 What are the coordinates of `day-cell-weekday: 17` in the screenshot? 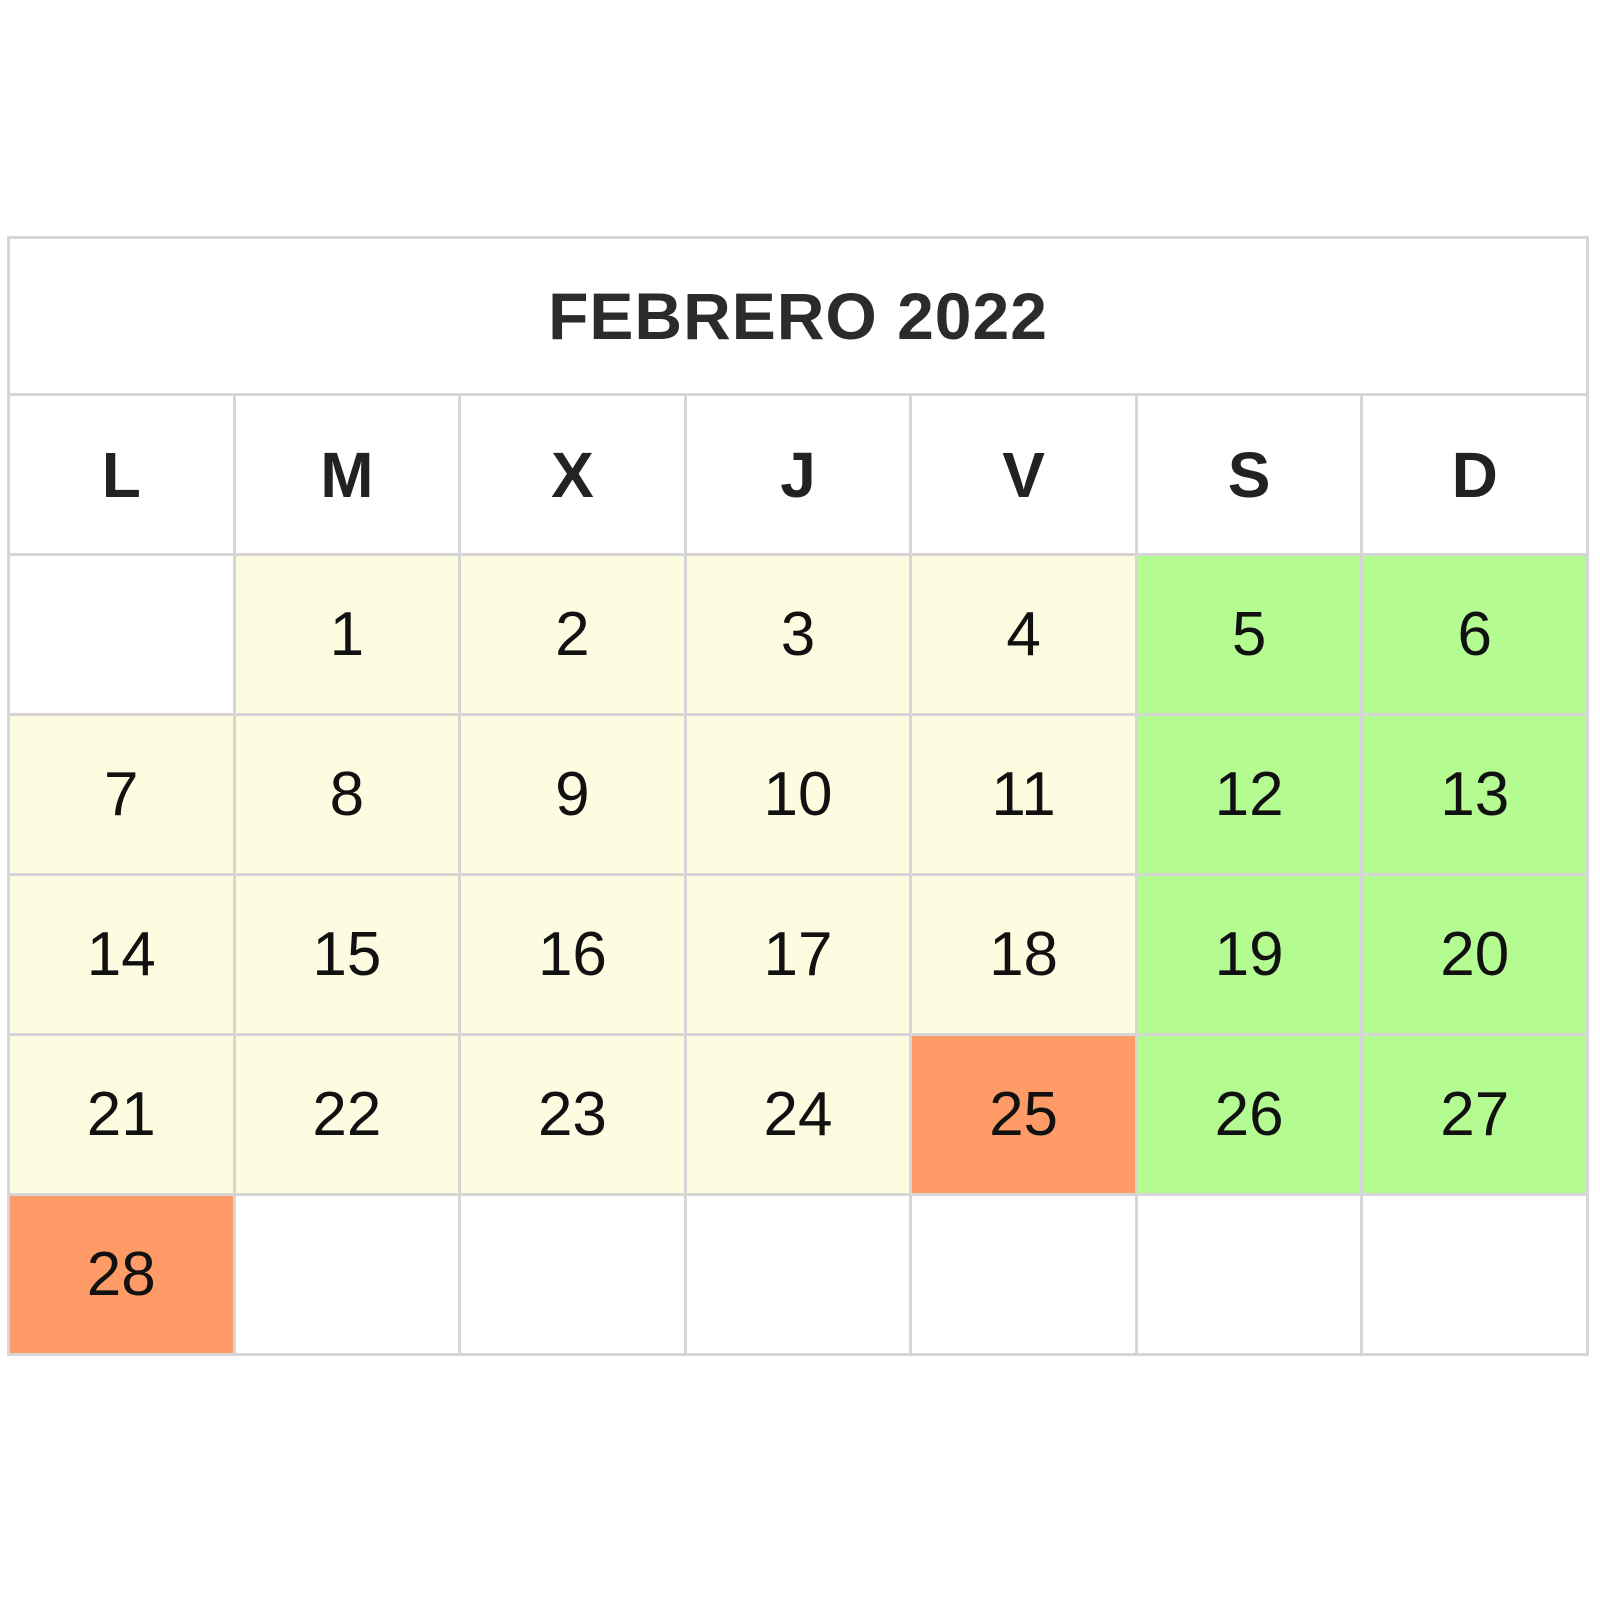 It's located at (798, 954).